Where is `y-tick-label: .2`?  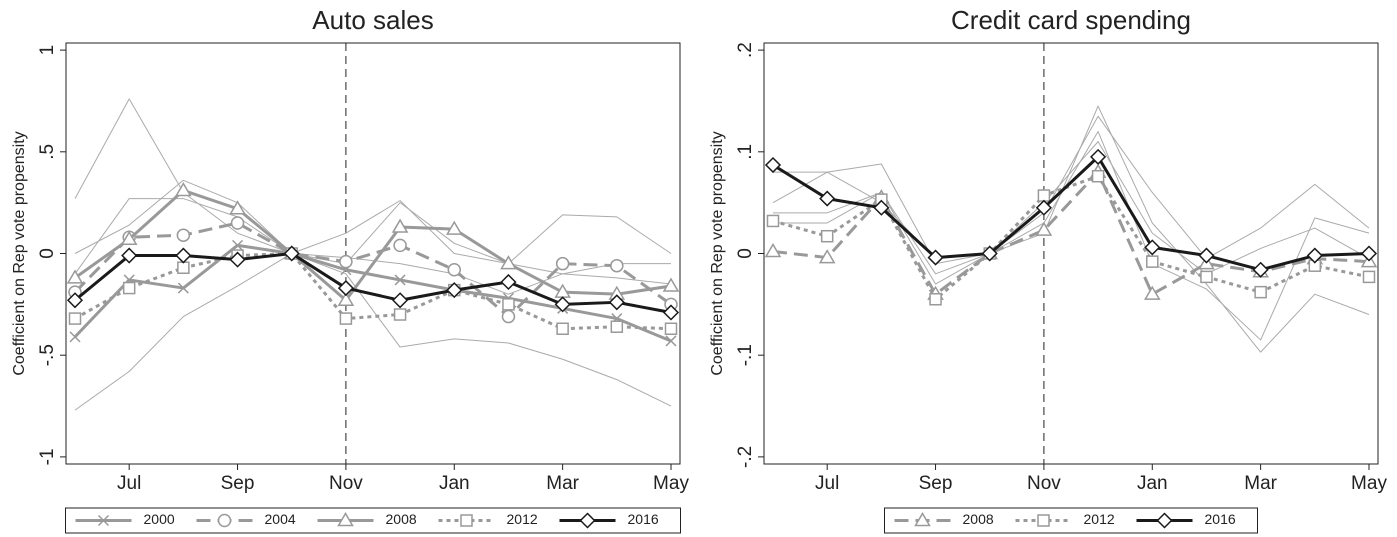 y-tick-label: .2 is located at coordinates (745, 50).